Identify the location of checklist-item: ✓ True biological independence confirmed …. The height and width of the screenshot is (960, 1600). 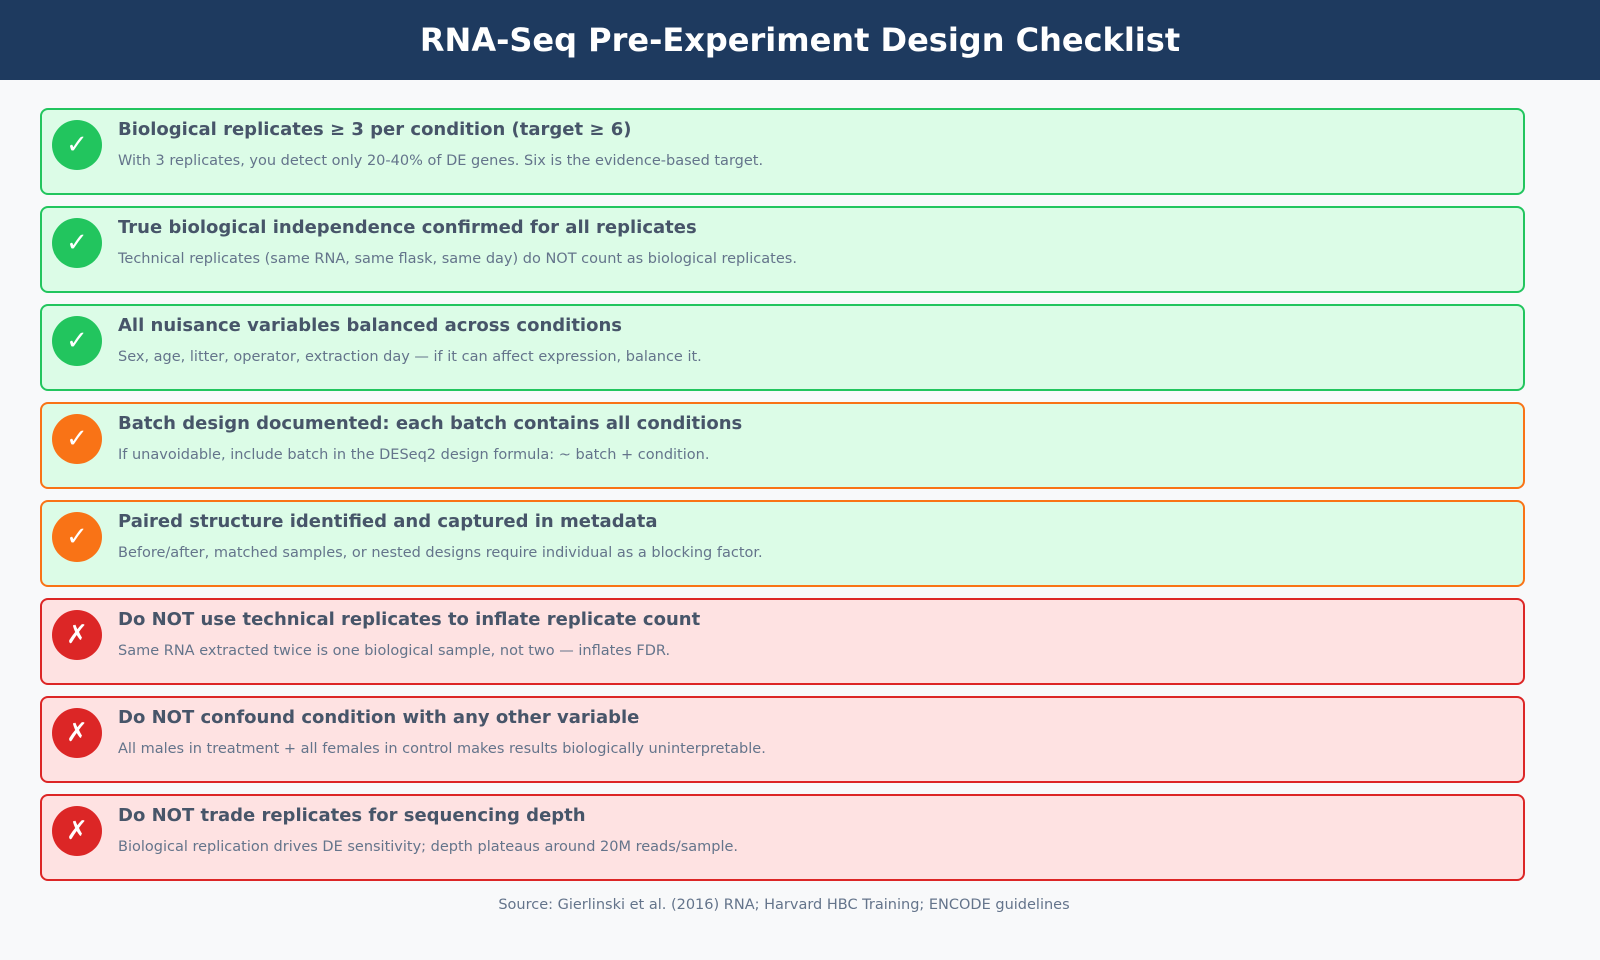
(782, 249).